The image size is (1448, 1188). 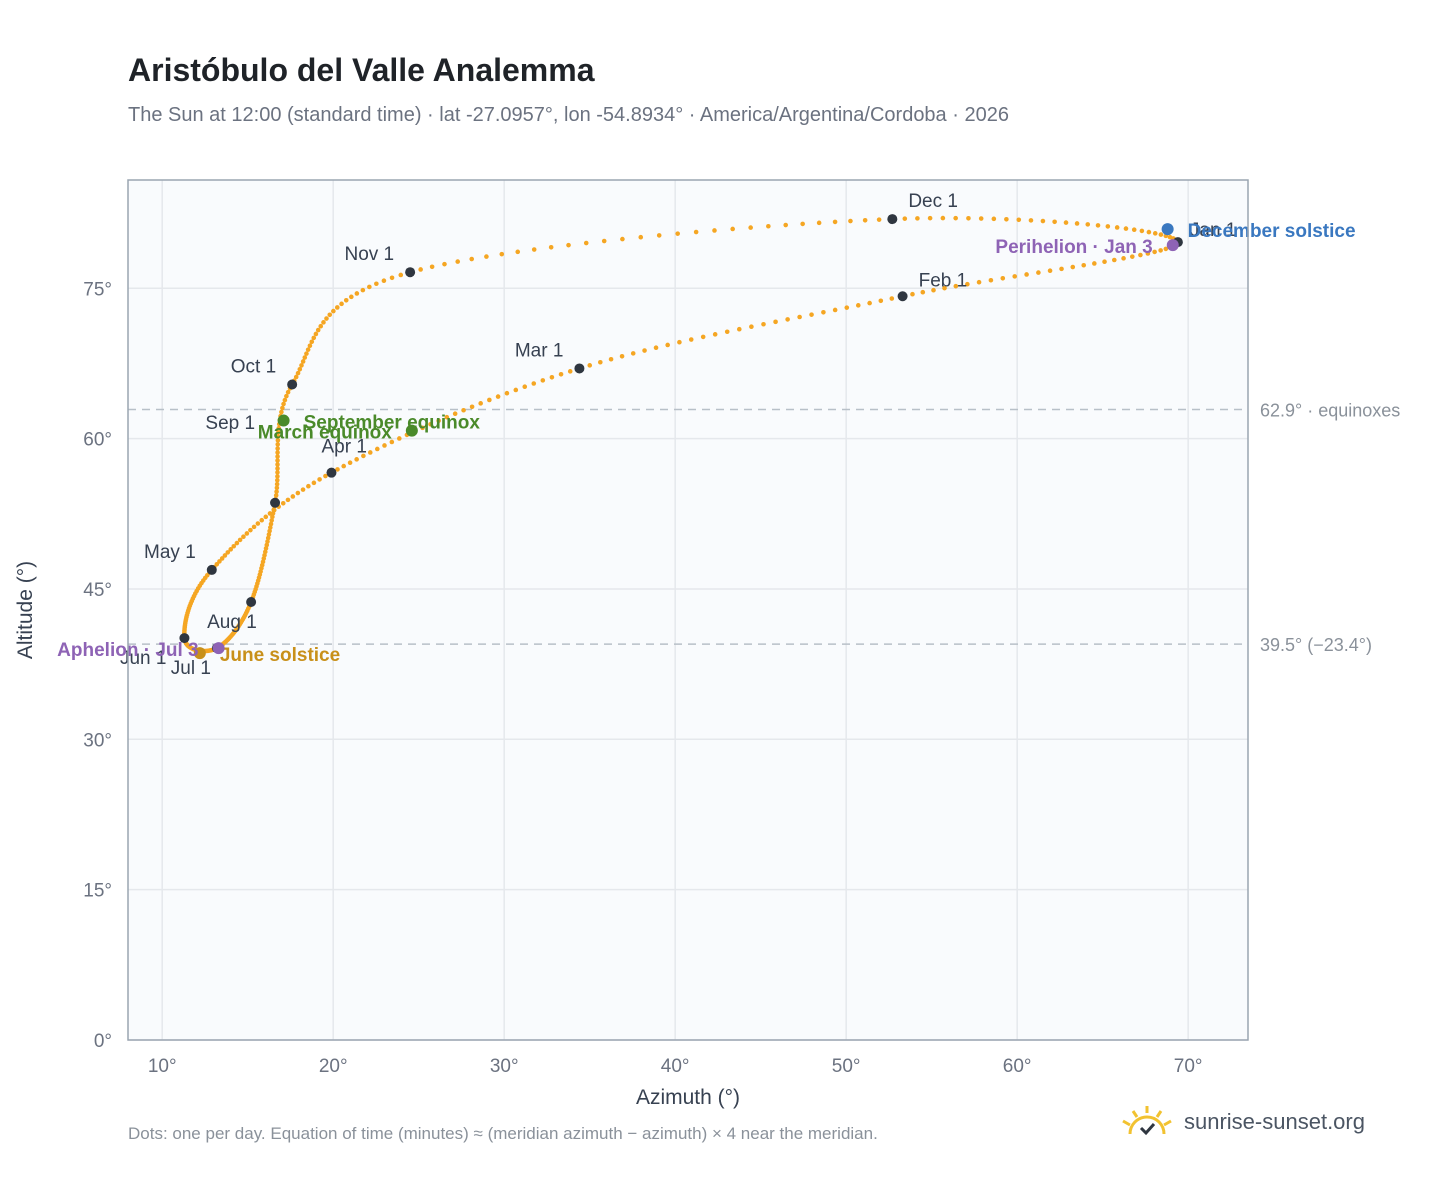 I want to click on month-label: Jul 1, so click(x=191, y=668).